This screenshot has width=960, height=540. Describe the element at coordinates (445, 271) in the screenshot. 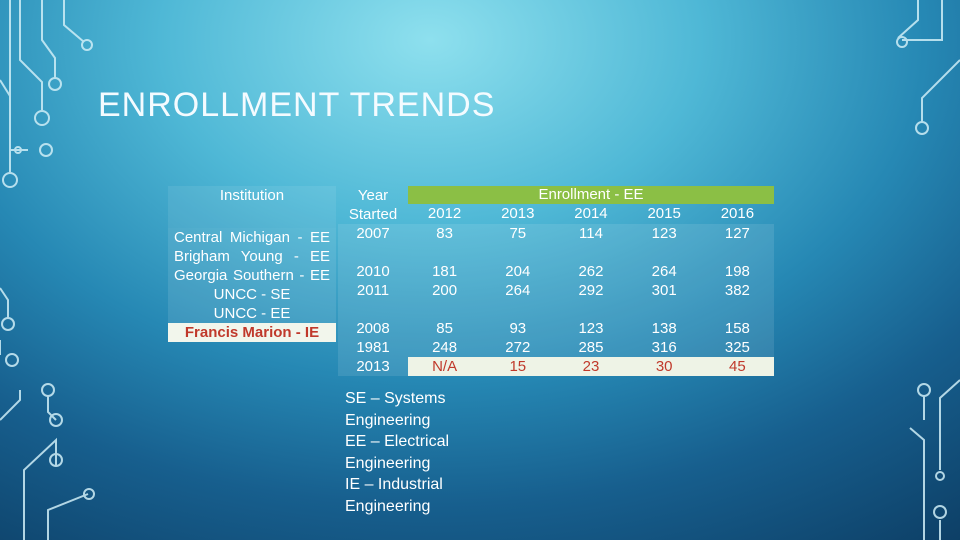

I see `value-cell: 181` at that location.